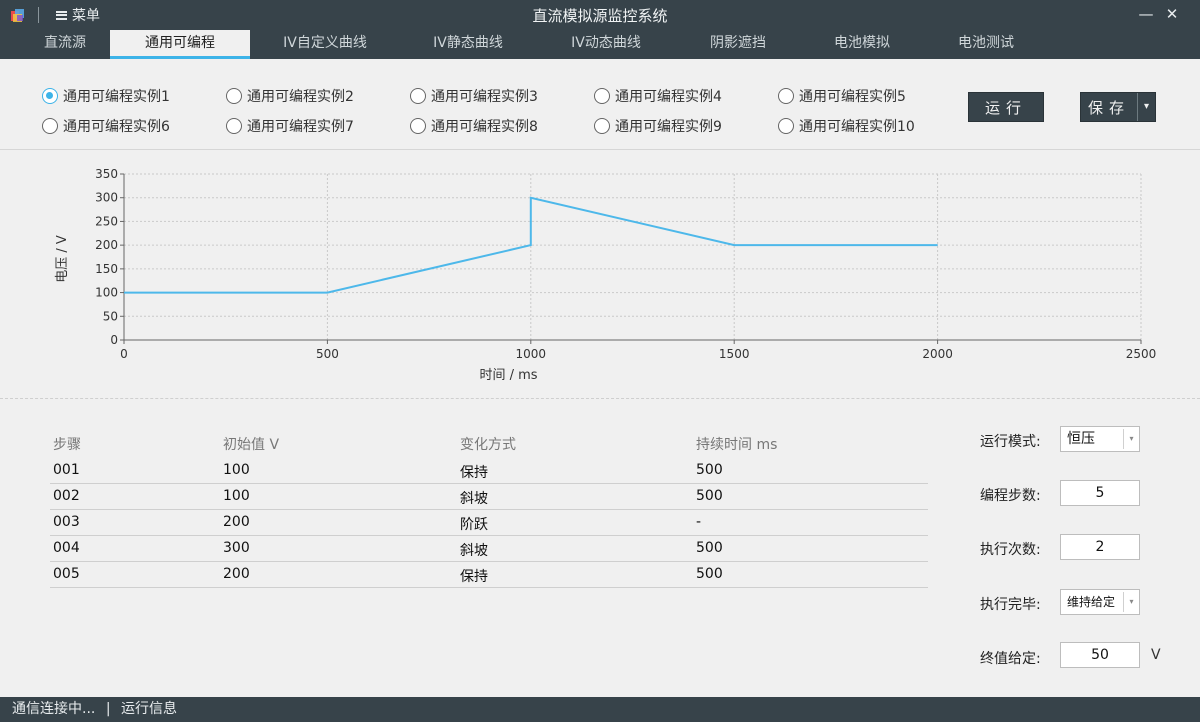 This screenshot has width=1200, height=722. Describe the element at coordinates (180, 44) in the screenshot. I see `tab-general-programmable: 通用可编程` at that location.